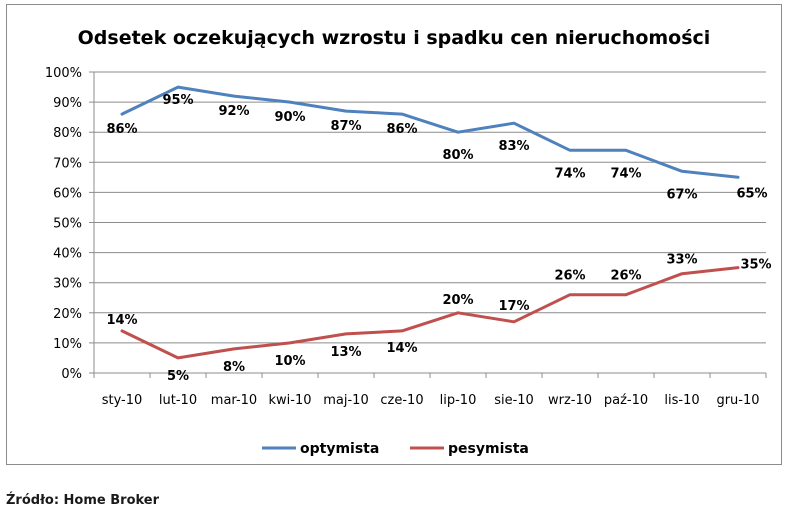 The width and height of the screenshot is (788, 513). Describe the element at coordinates (289, 117) in the screenshot. I see `data-label-optymista: 90%` at that location.